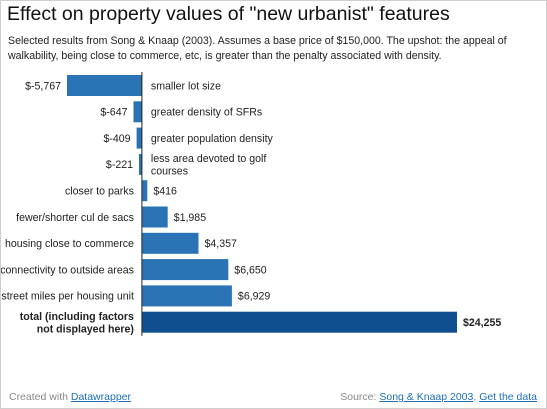  I want to click on created-with-text: Created with, so click(38, 397).